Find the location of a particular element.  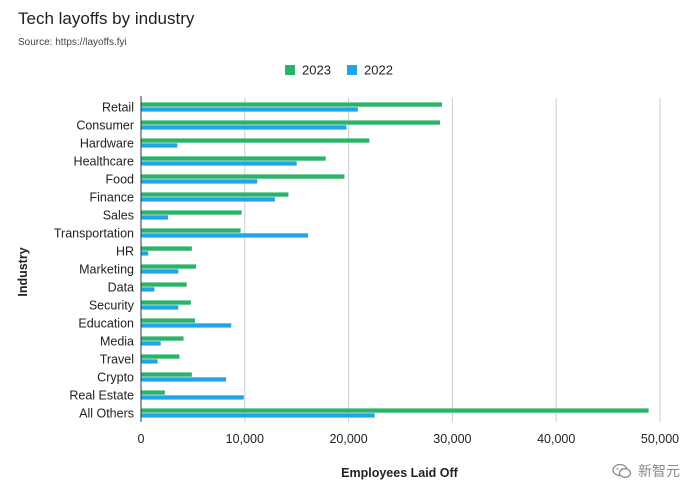

watermark: 新智元 is located at coordinates (646, 471).